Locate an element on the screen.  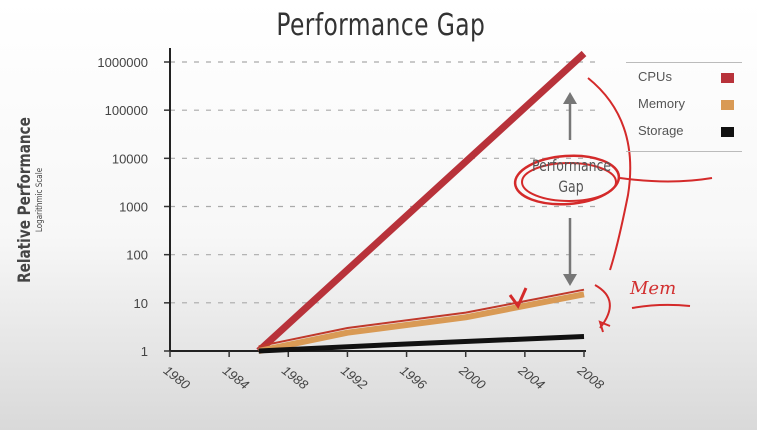
scribble-circle is located at coordinates (567, 180).